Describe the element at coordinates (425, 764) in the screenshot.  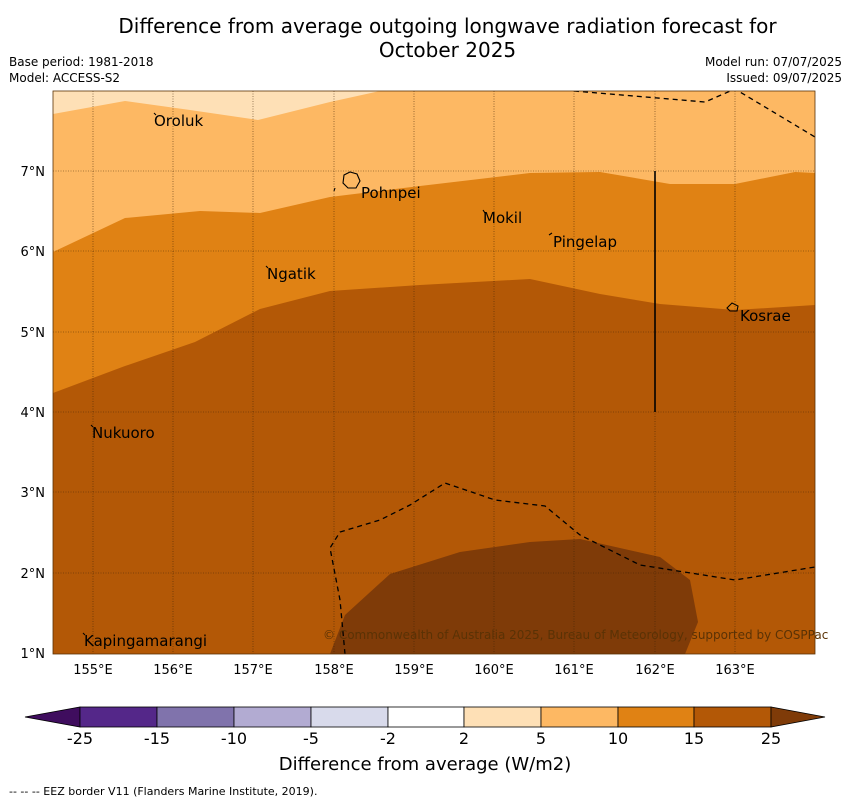
I see `colorbar-title: Difference from average (W/m2)` at that location.